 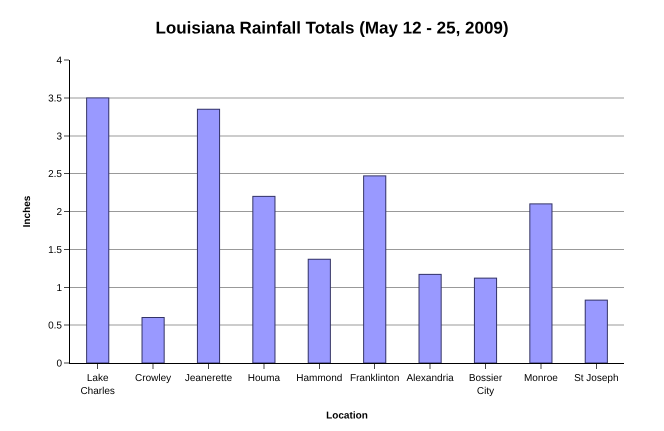 I want to click on y-tick-label: 1, so click(x=59, y=288).